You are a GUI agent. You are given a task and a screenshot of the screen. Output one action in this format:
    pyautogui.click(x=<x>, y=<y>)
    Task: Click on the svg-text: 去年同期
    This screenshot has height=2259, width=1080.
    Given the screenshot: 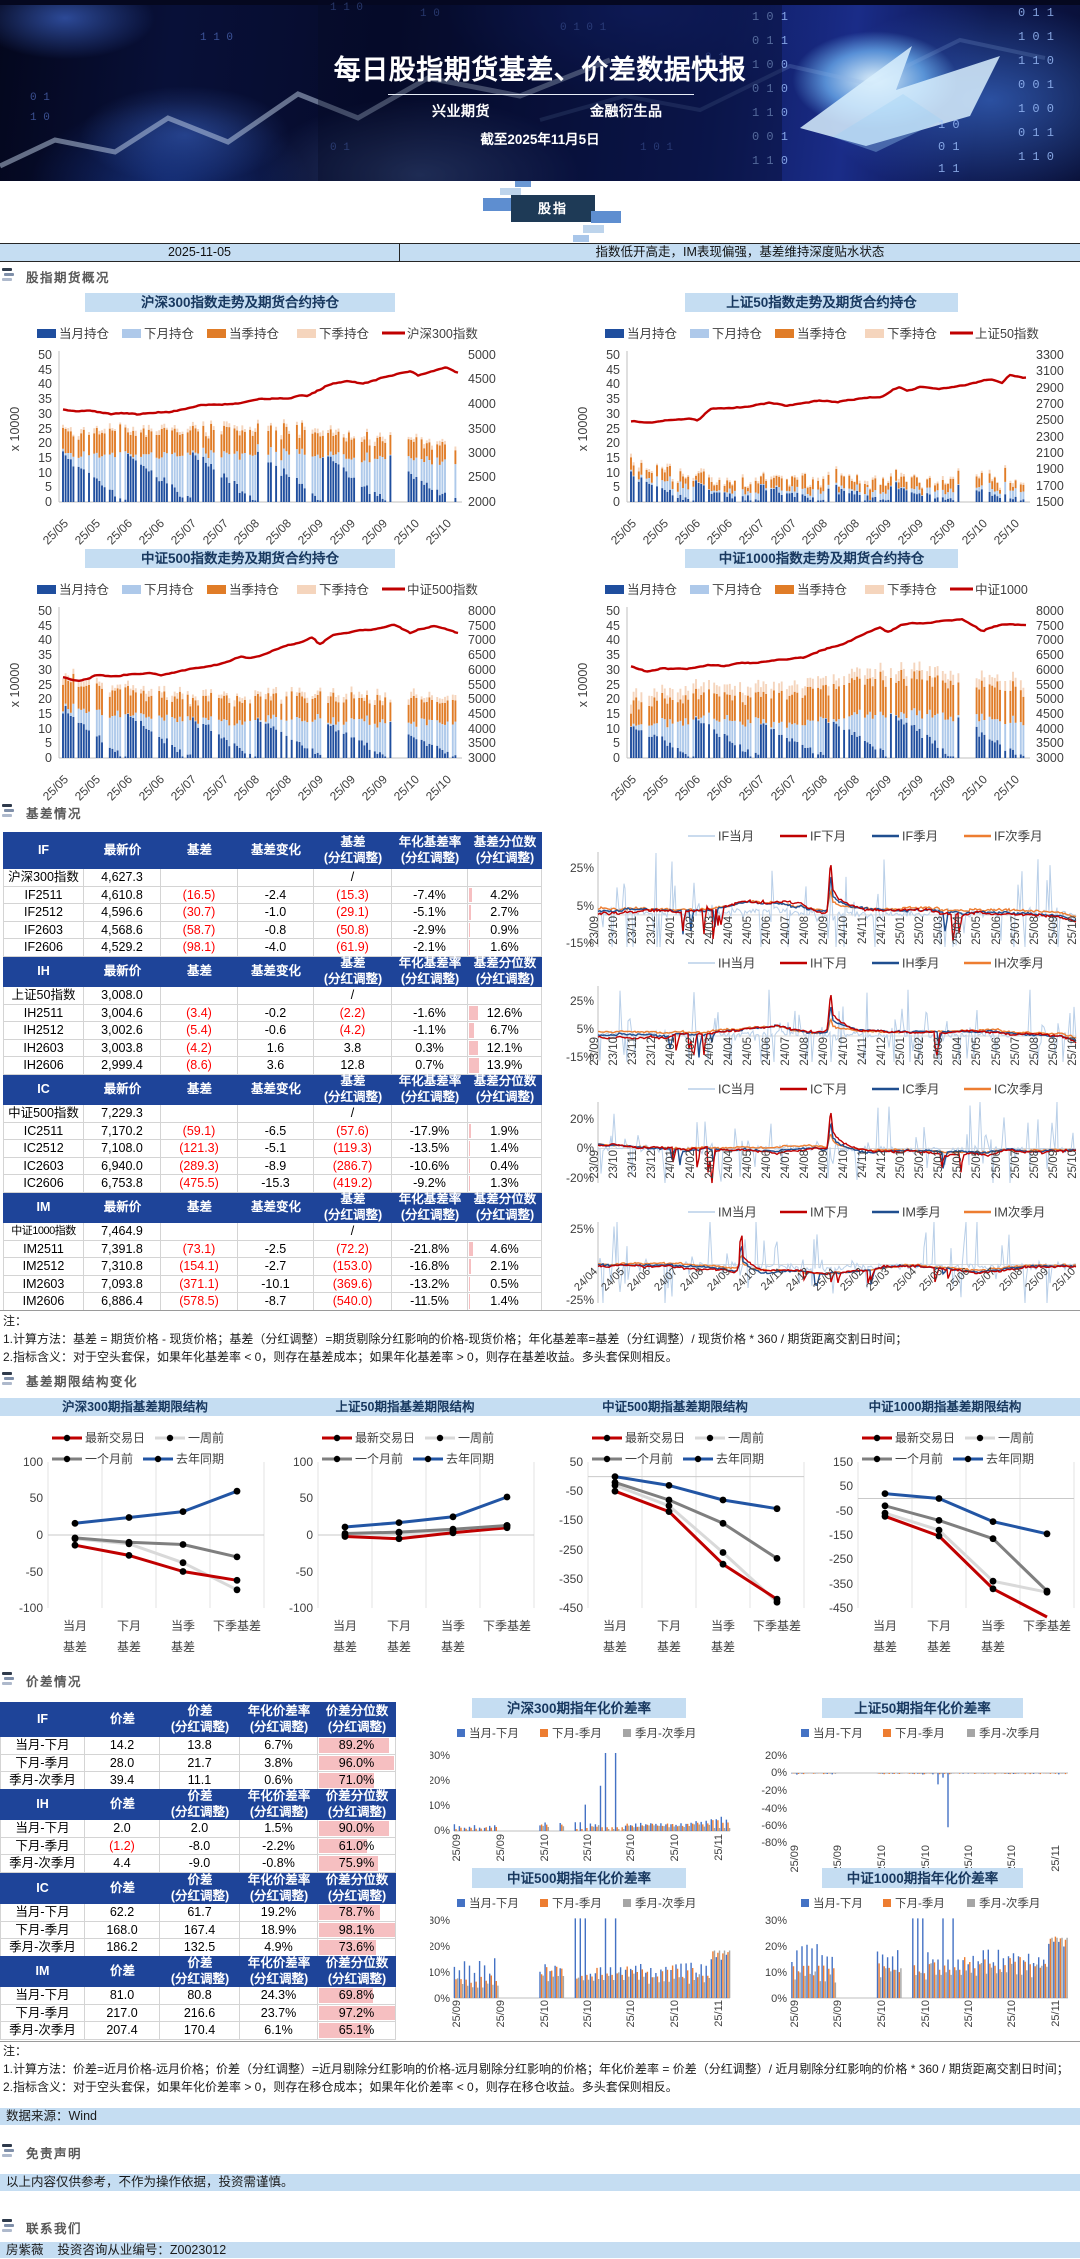 What is the action you would take?
    pyautogui.click(x=200, y=1459)
    